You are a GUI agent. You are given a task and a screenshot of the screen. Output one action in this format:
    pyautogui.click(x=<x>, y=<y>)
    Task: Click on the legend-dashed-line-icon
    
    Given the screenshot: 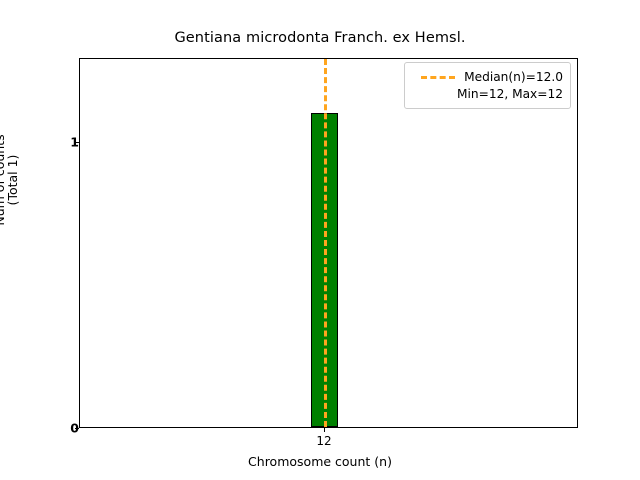 What is the action you would take?
    pyautogui.click(x=438, y=77)
    